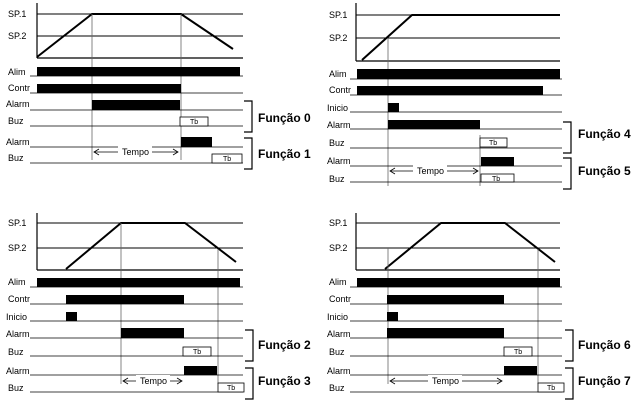  Describe the element at coordinates (284, 381) in the screenshot. I see `function-3-label: Função 3` at that location.